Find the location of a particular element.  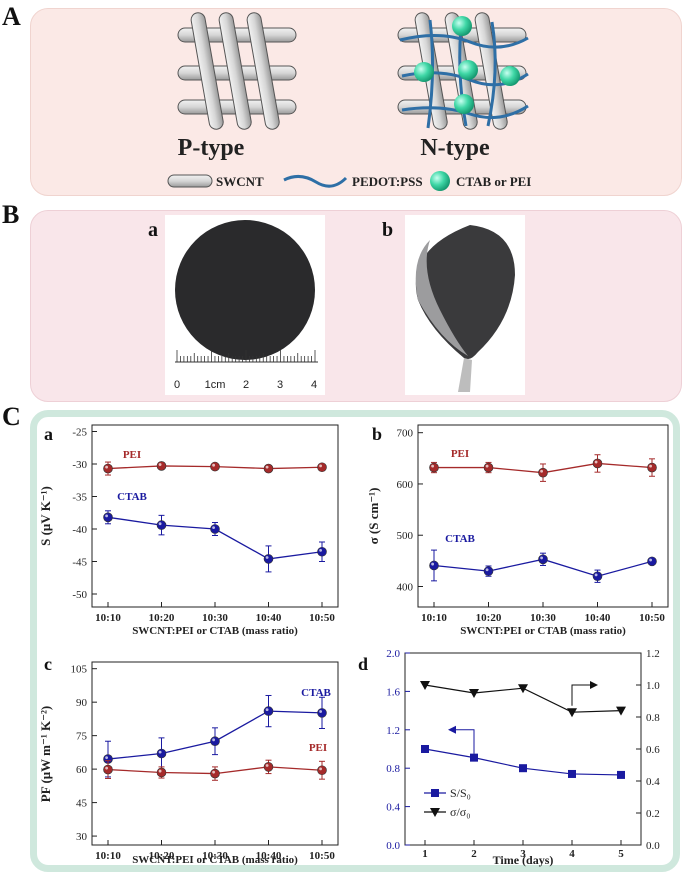

y-tick-label: -45 is located at coordinates (79, 563).